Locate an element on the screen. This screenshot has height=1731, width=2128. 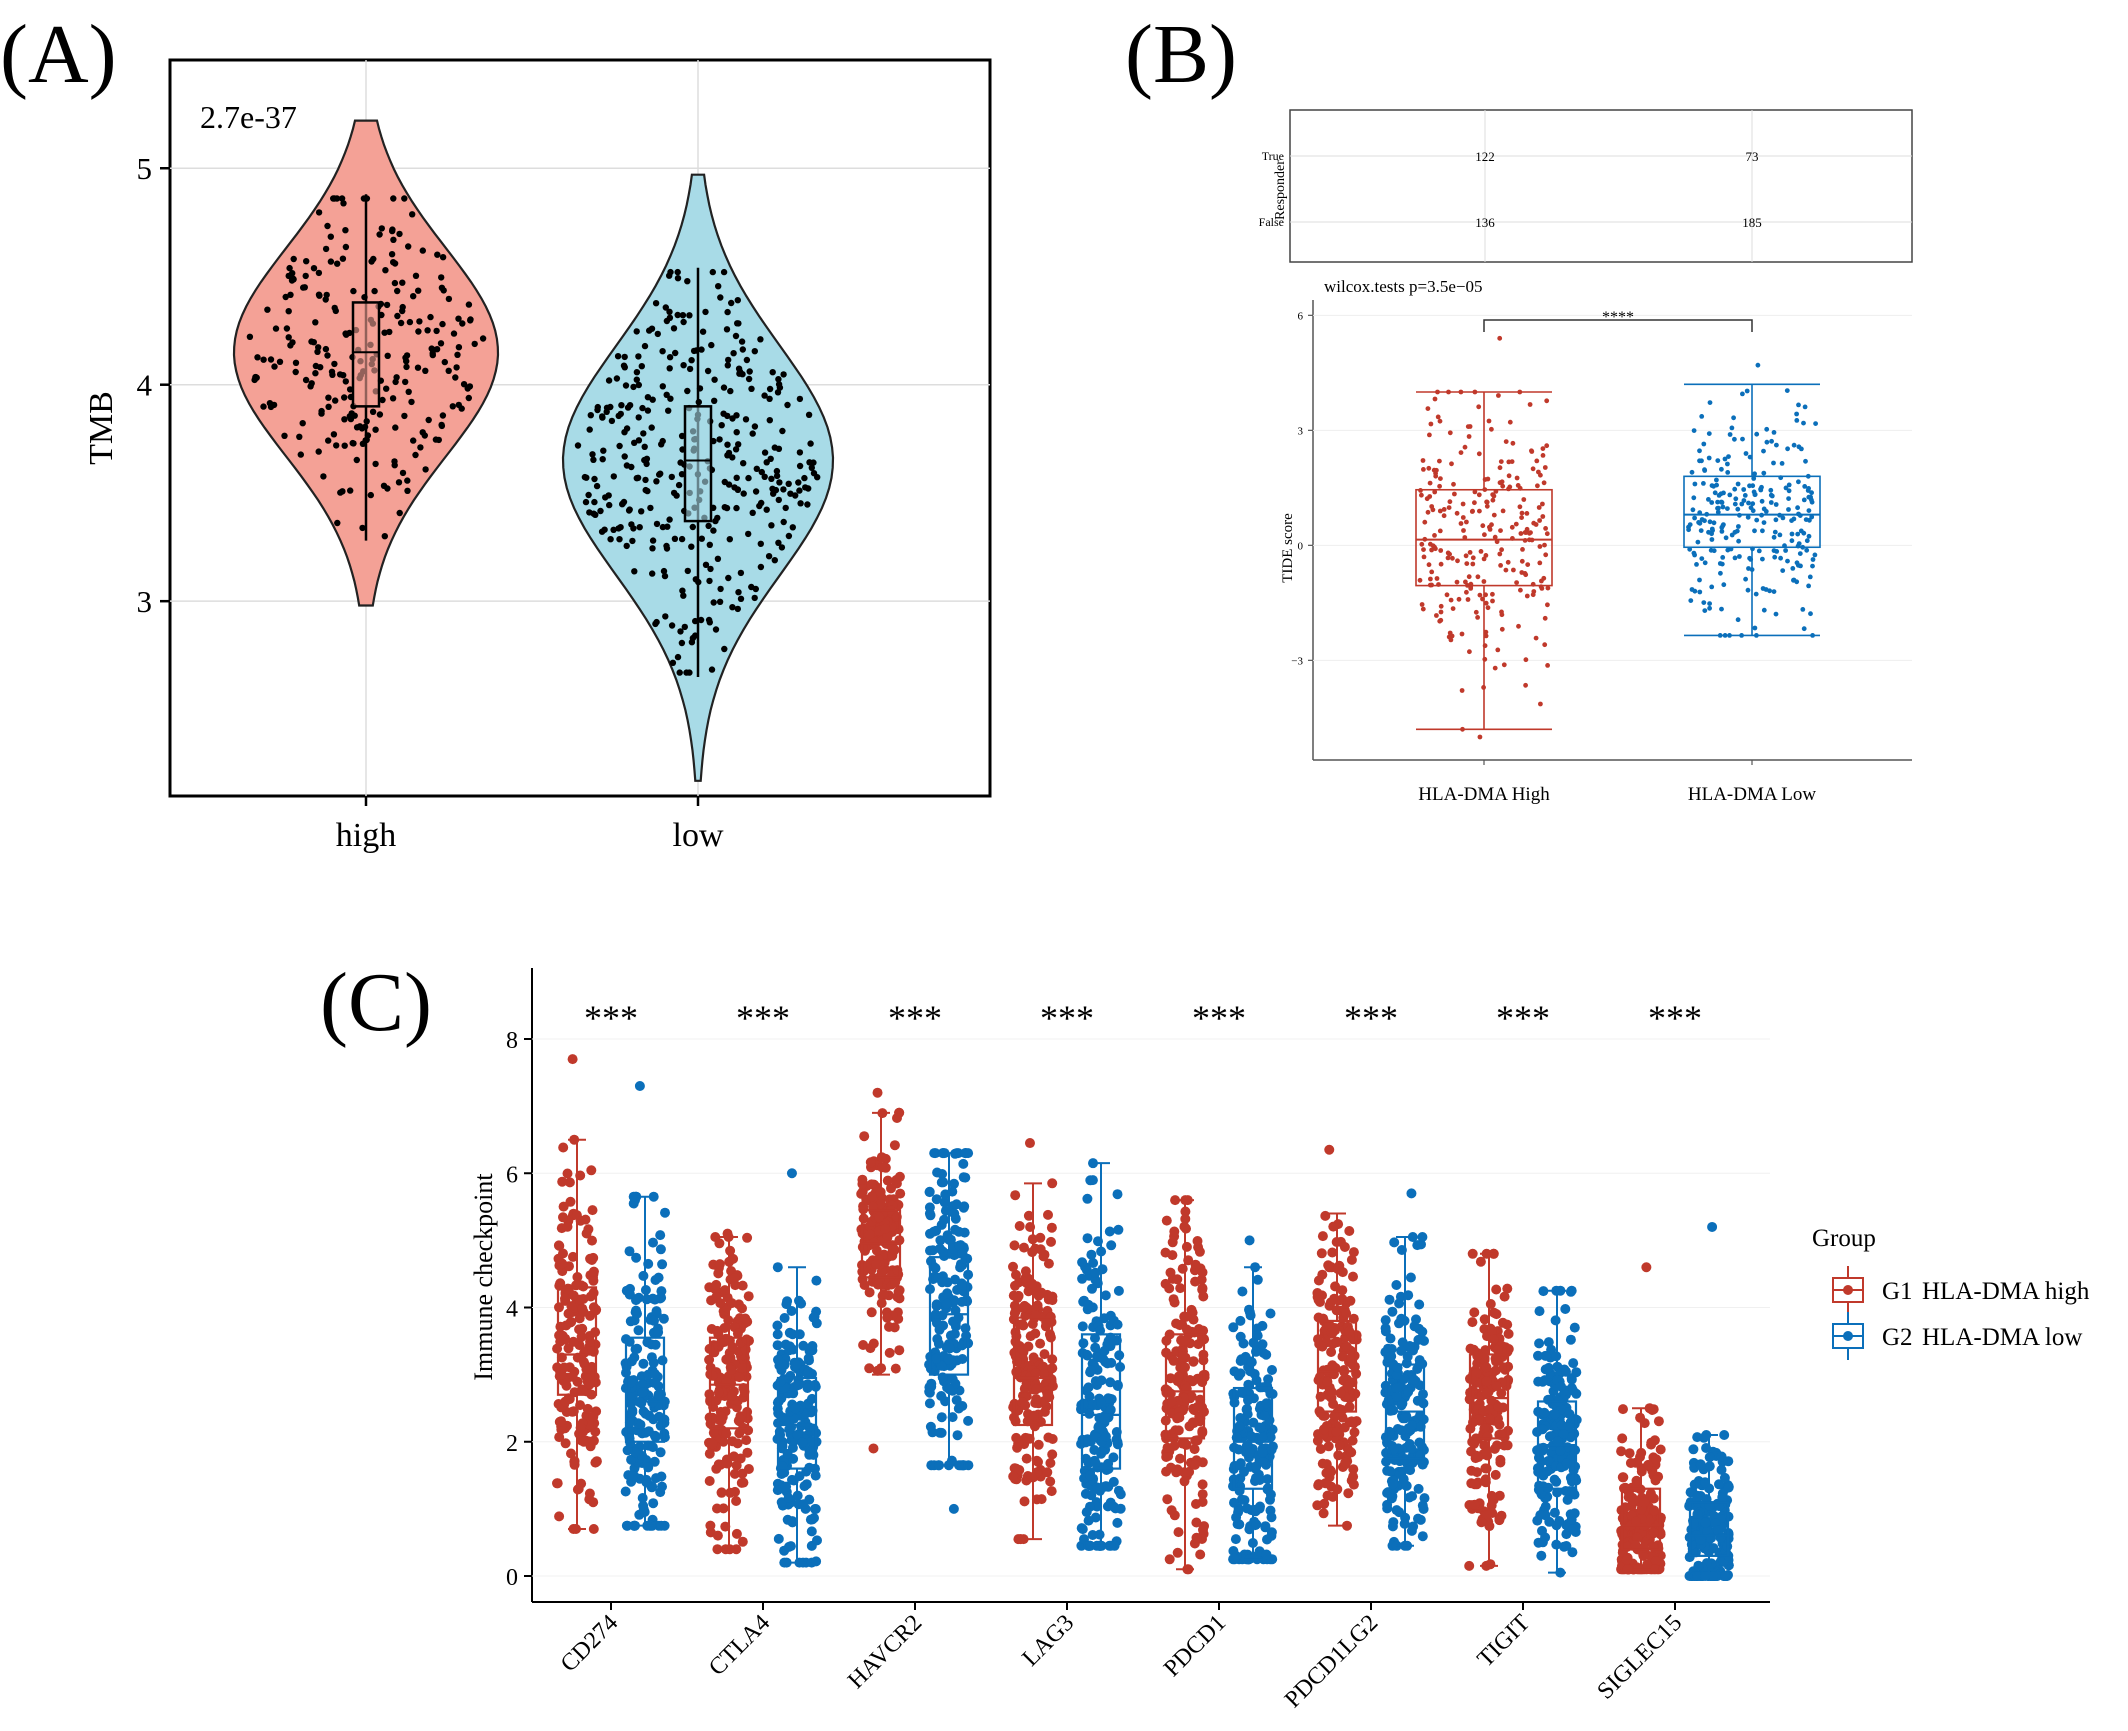
box-SIGLEC15-G2 is located at coordinates (1709, 1529).